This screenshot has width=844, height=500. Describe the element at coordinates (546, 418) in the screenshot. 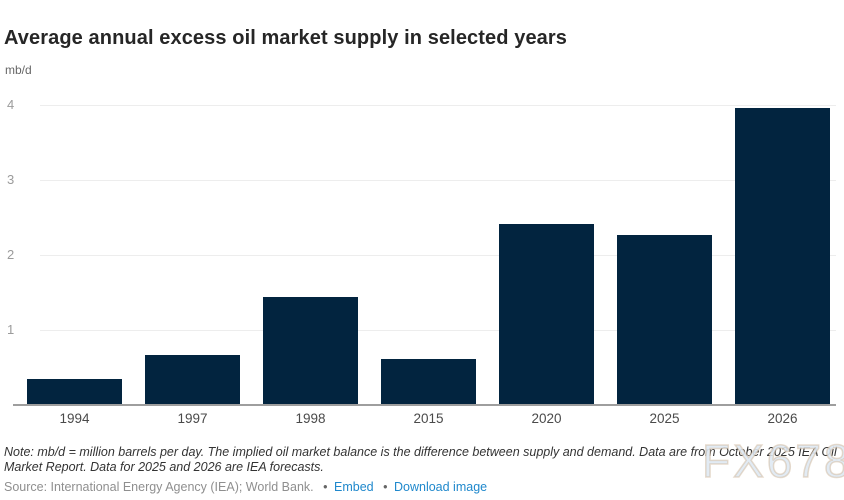

I see `x-tick-label: 2020` at that location.